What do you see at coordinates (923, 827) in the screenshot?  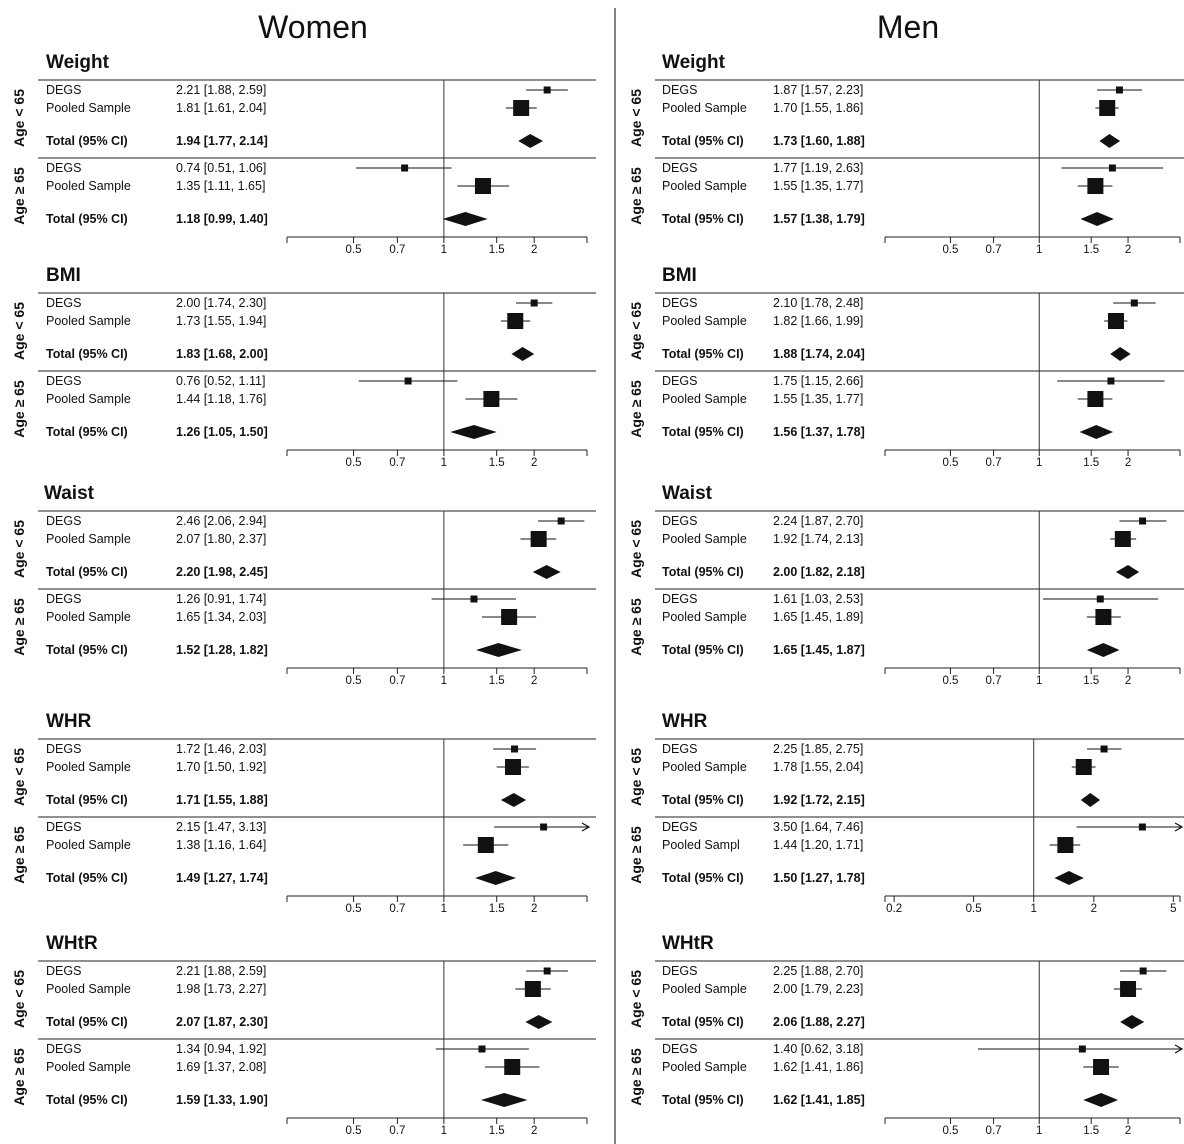 I see `study-row: DEGS 3.50 [1.64, 7.46]` at bounding box center [923, 827].